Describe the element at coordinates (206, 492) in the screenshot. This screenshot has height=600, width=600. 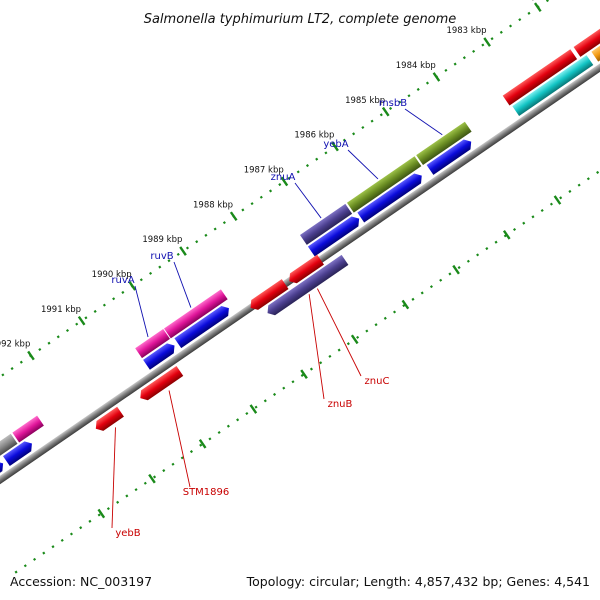
I see `gene-label-stm1896: STM1896` at that location.